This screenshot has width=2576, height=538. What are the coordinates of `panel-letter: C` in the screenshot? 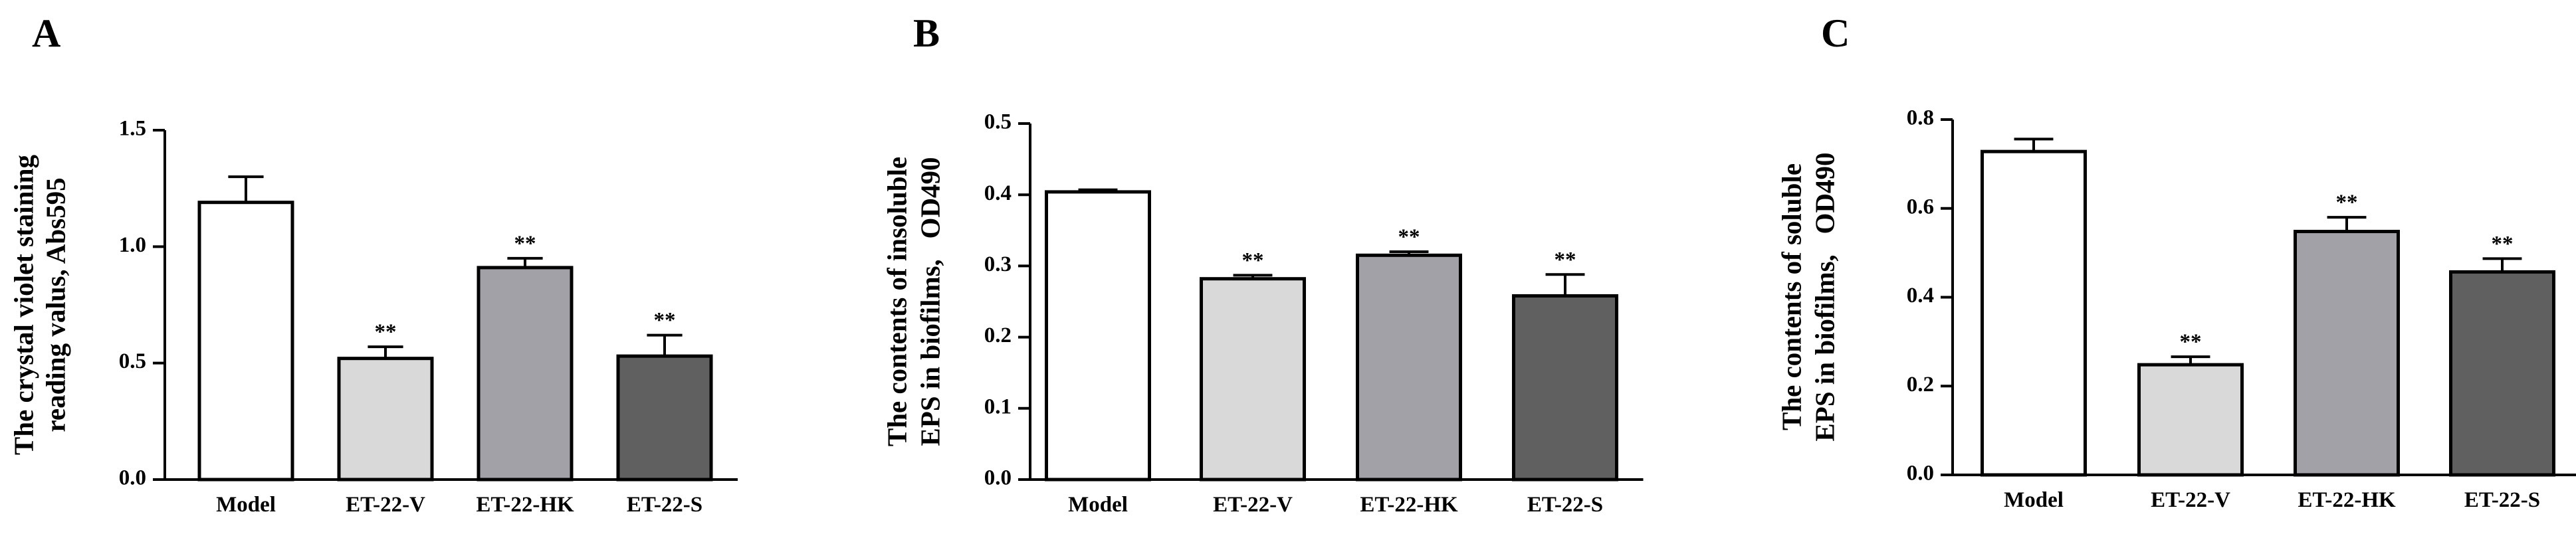 It's located at (1835, 33).